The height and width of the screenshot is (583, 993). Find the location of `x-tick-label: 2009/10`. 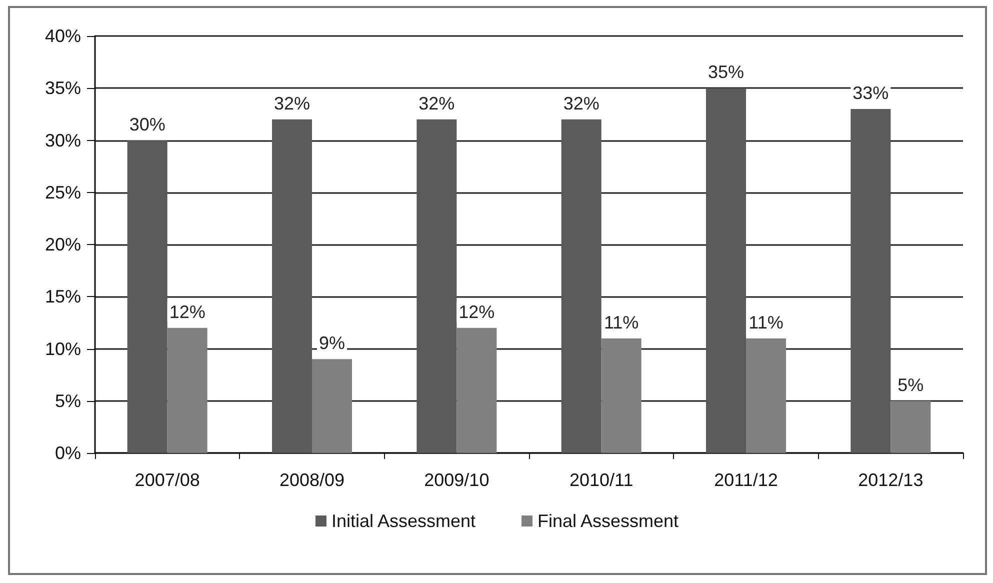

x-tick-label: 2009/10 is located at coordinates (457, 480).